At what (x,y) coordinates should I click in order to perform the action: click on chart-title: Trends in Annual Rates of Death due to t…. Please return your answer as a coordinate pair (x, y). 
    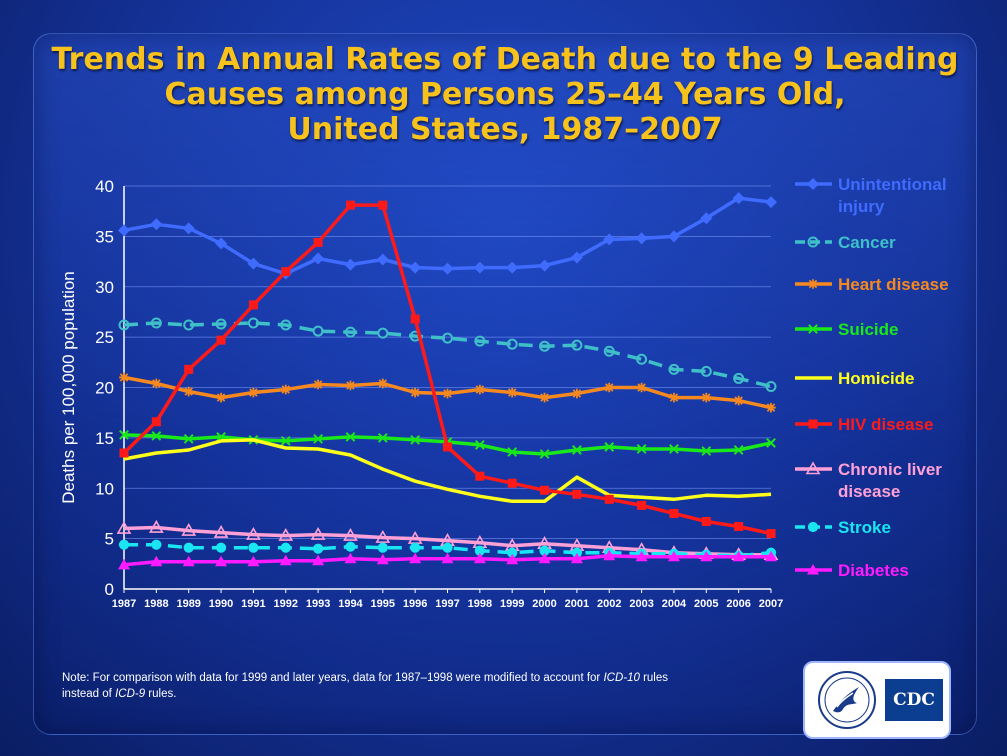
    Looking at the image, I should click on (505, 94).